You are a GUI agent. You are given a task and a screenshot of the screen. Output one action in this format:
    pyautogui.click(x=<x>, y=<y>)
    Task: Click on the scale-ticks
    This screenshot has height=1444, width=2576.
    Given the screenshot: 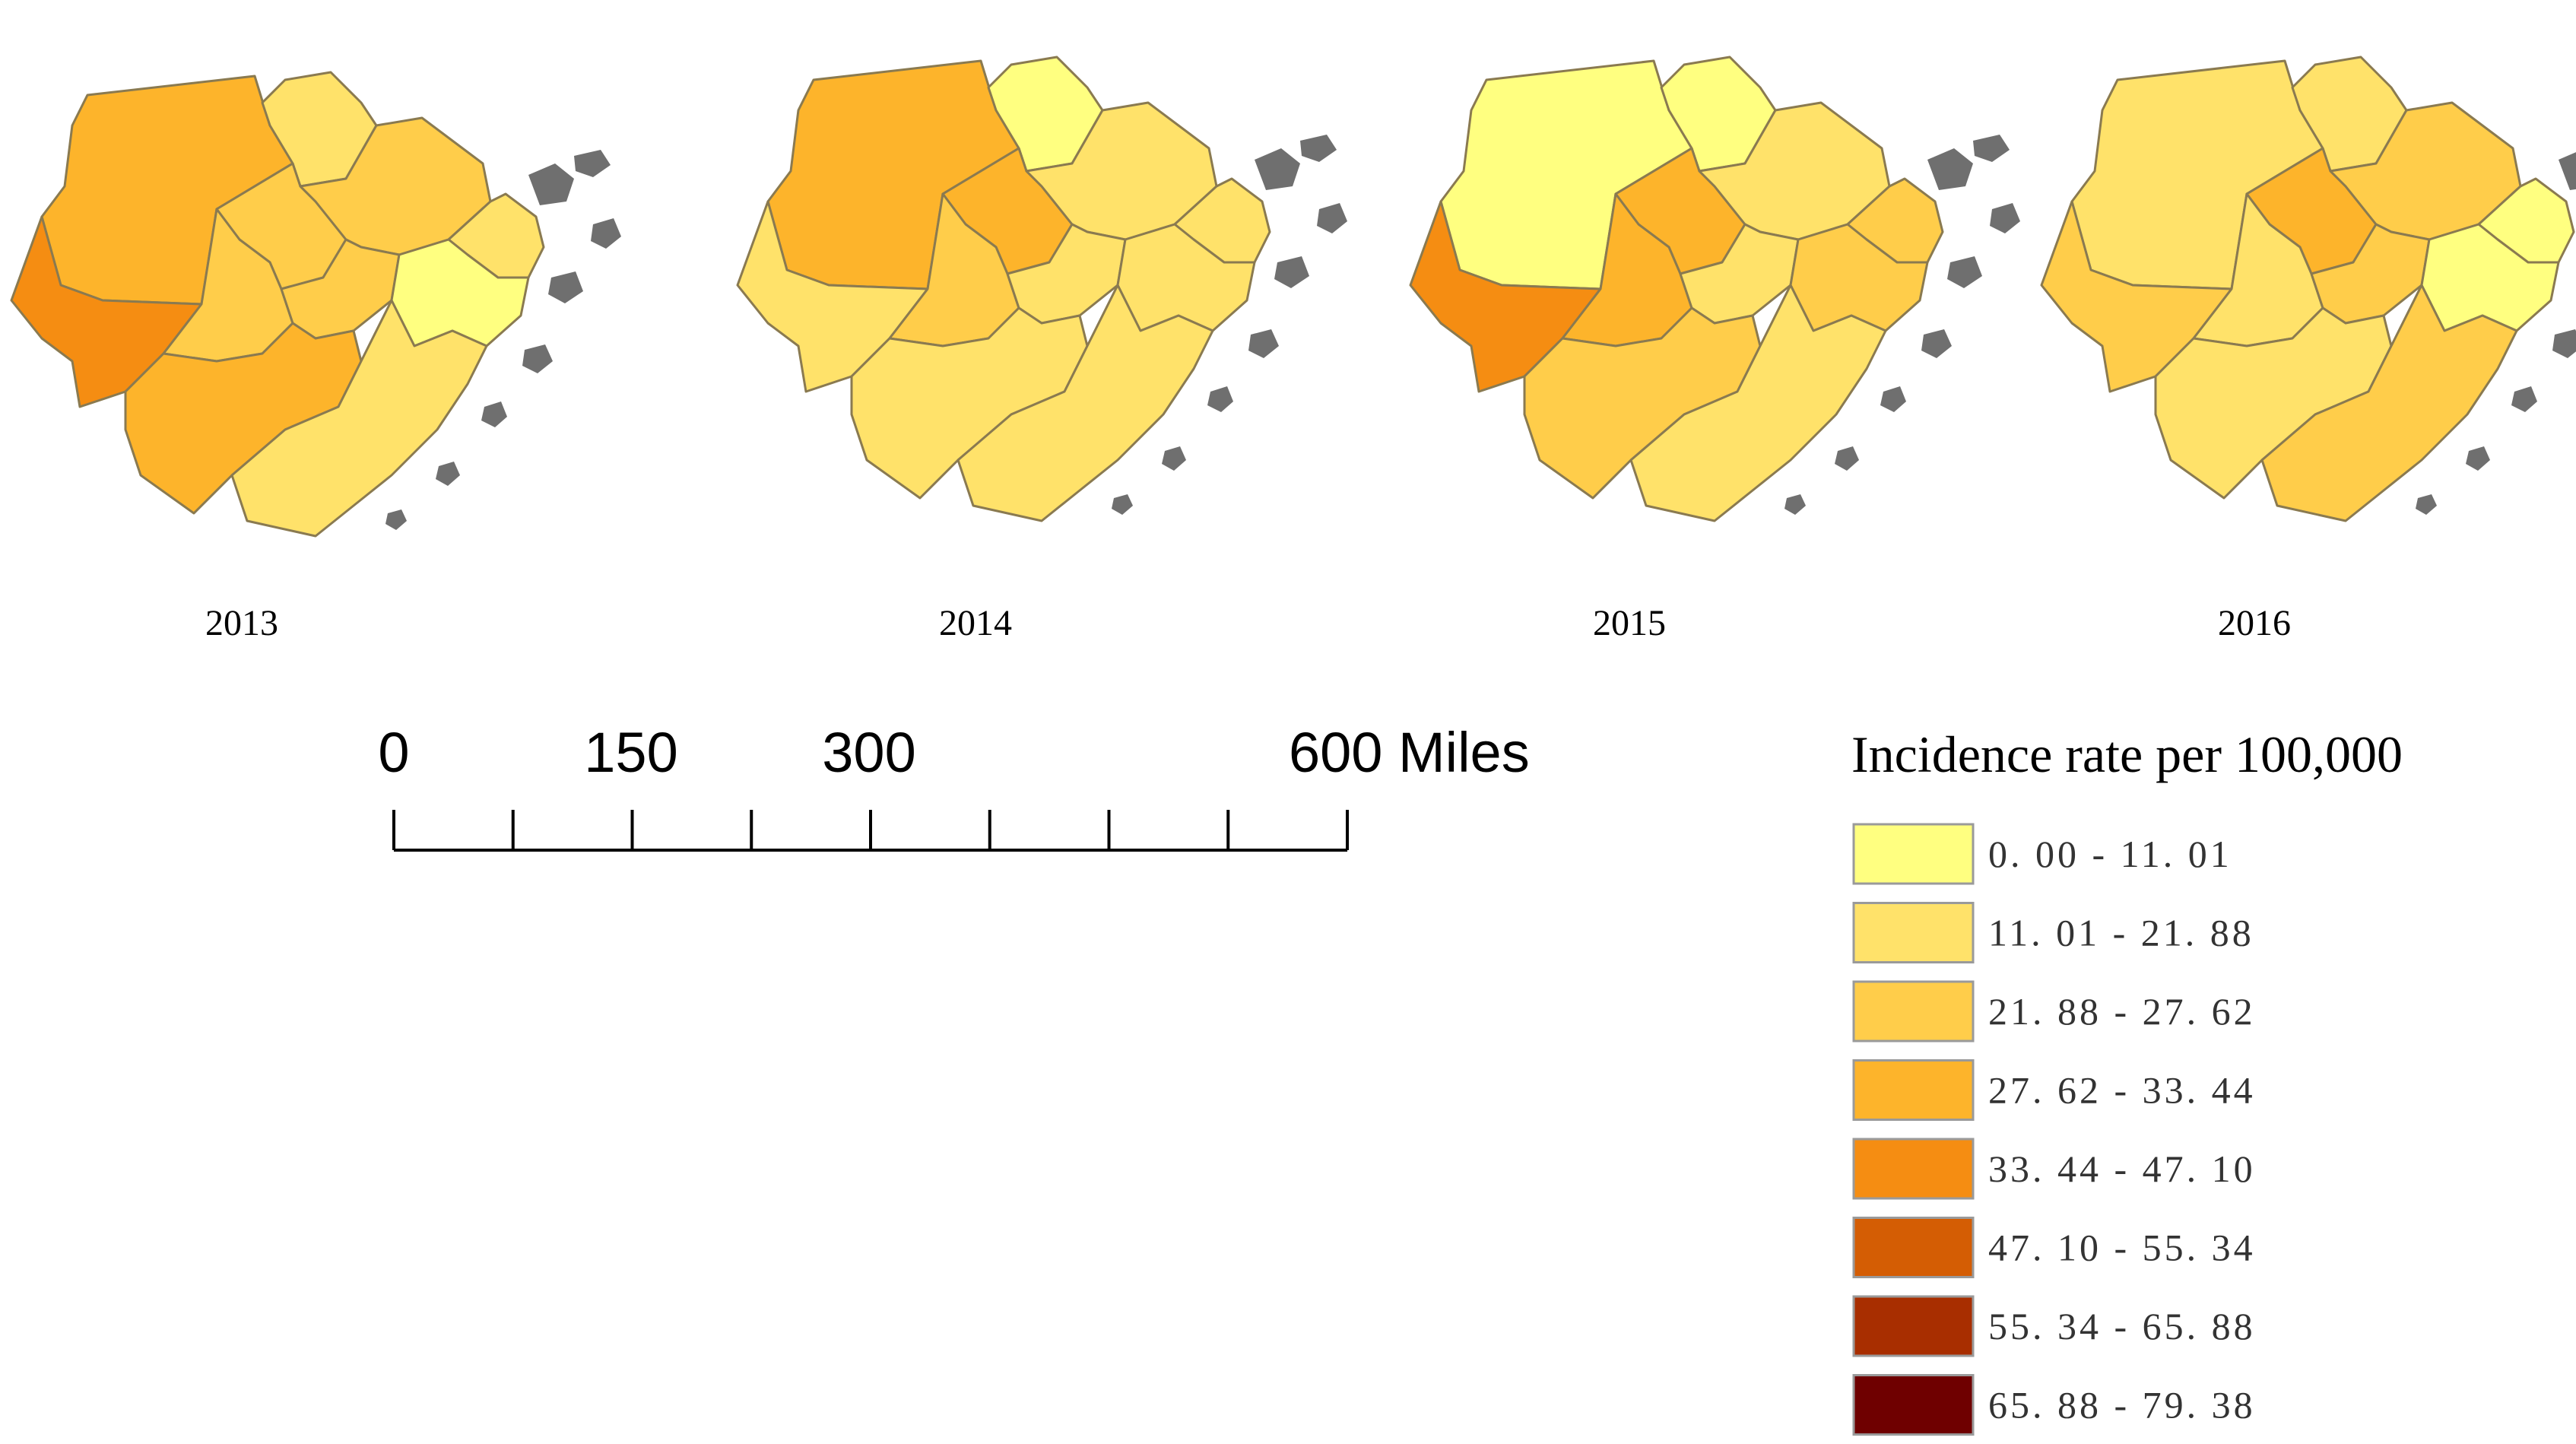 What is the action you would take?
    pyautogui.click(x=870, y=831)
    